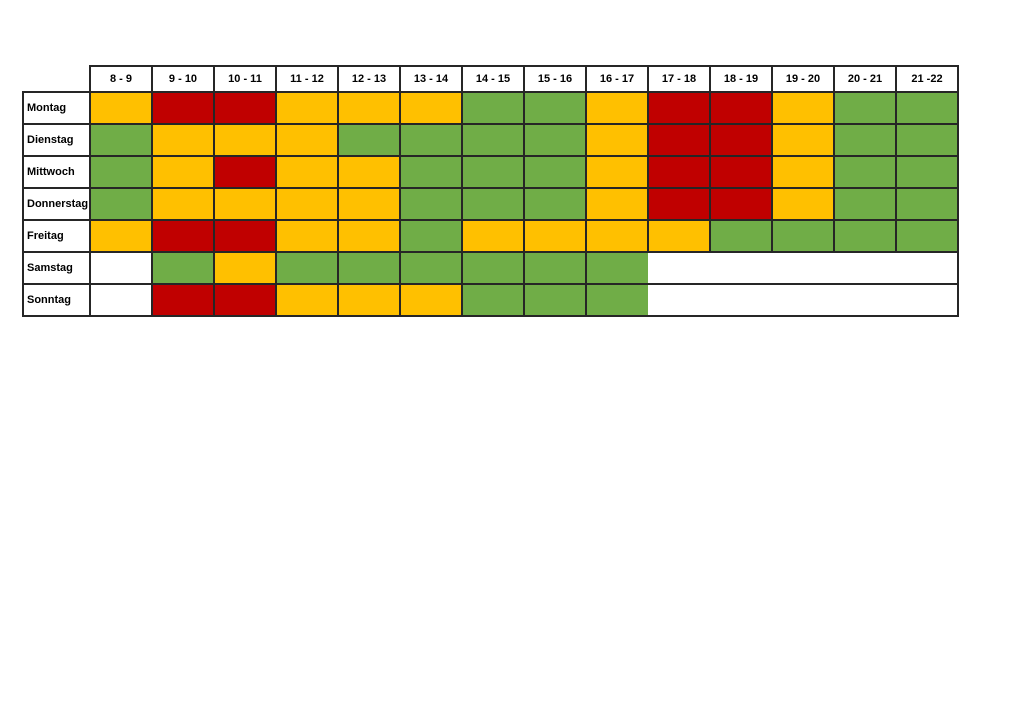  I want to click on table-row: Donnerstag, so click(490, 204).